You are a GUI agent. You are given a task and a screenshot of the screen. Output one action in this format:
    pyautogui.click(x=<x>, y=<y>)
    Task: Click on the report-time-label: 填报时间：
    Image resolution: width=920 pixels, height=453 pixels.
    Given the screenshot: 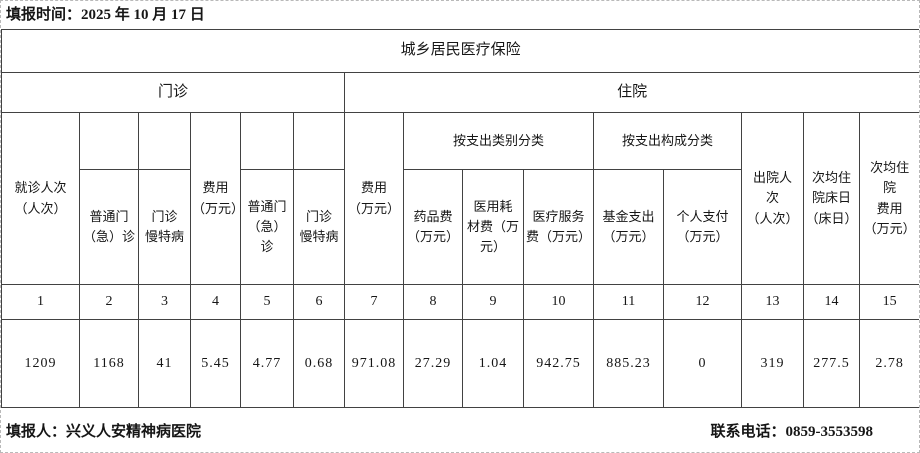 What is the action you would take?
    pyautogui.click(x=44, y=15)
    